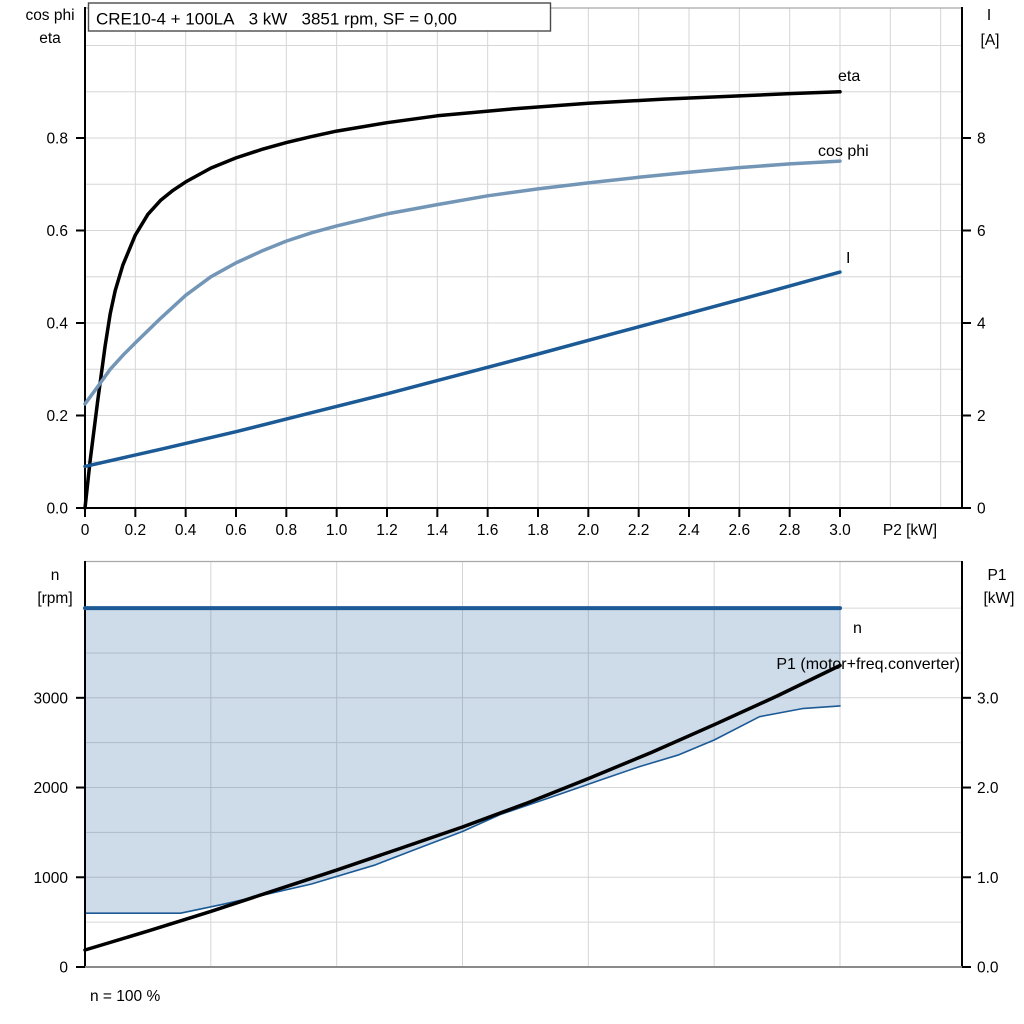  What do you see at coordinates (125, 996) in the screenshot?
I see `speed-percentage-annotation: n = 100 %` at bounding box center [125, 996].